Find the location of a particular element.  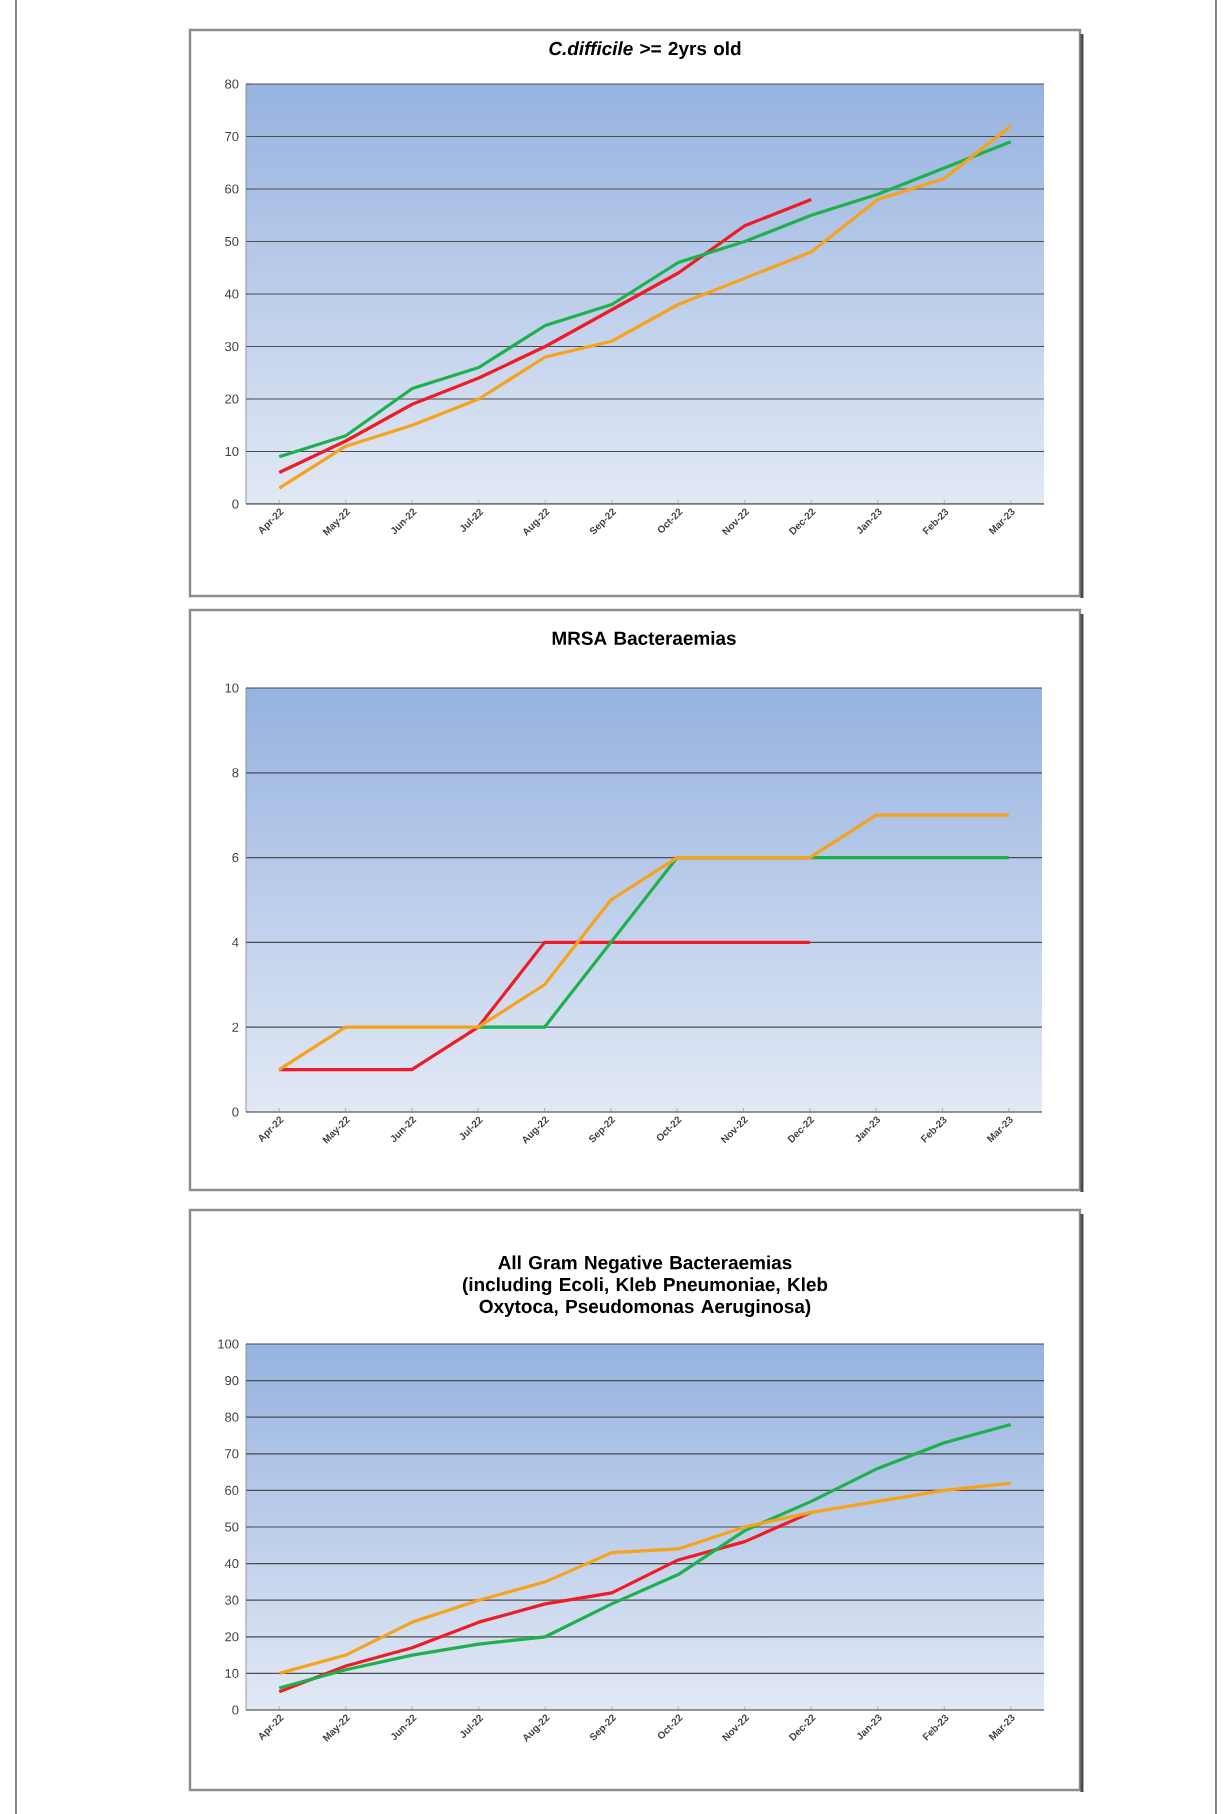

chart-title: C.difficile >= 2yrs old is located at coordinates (645, 50).